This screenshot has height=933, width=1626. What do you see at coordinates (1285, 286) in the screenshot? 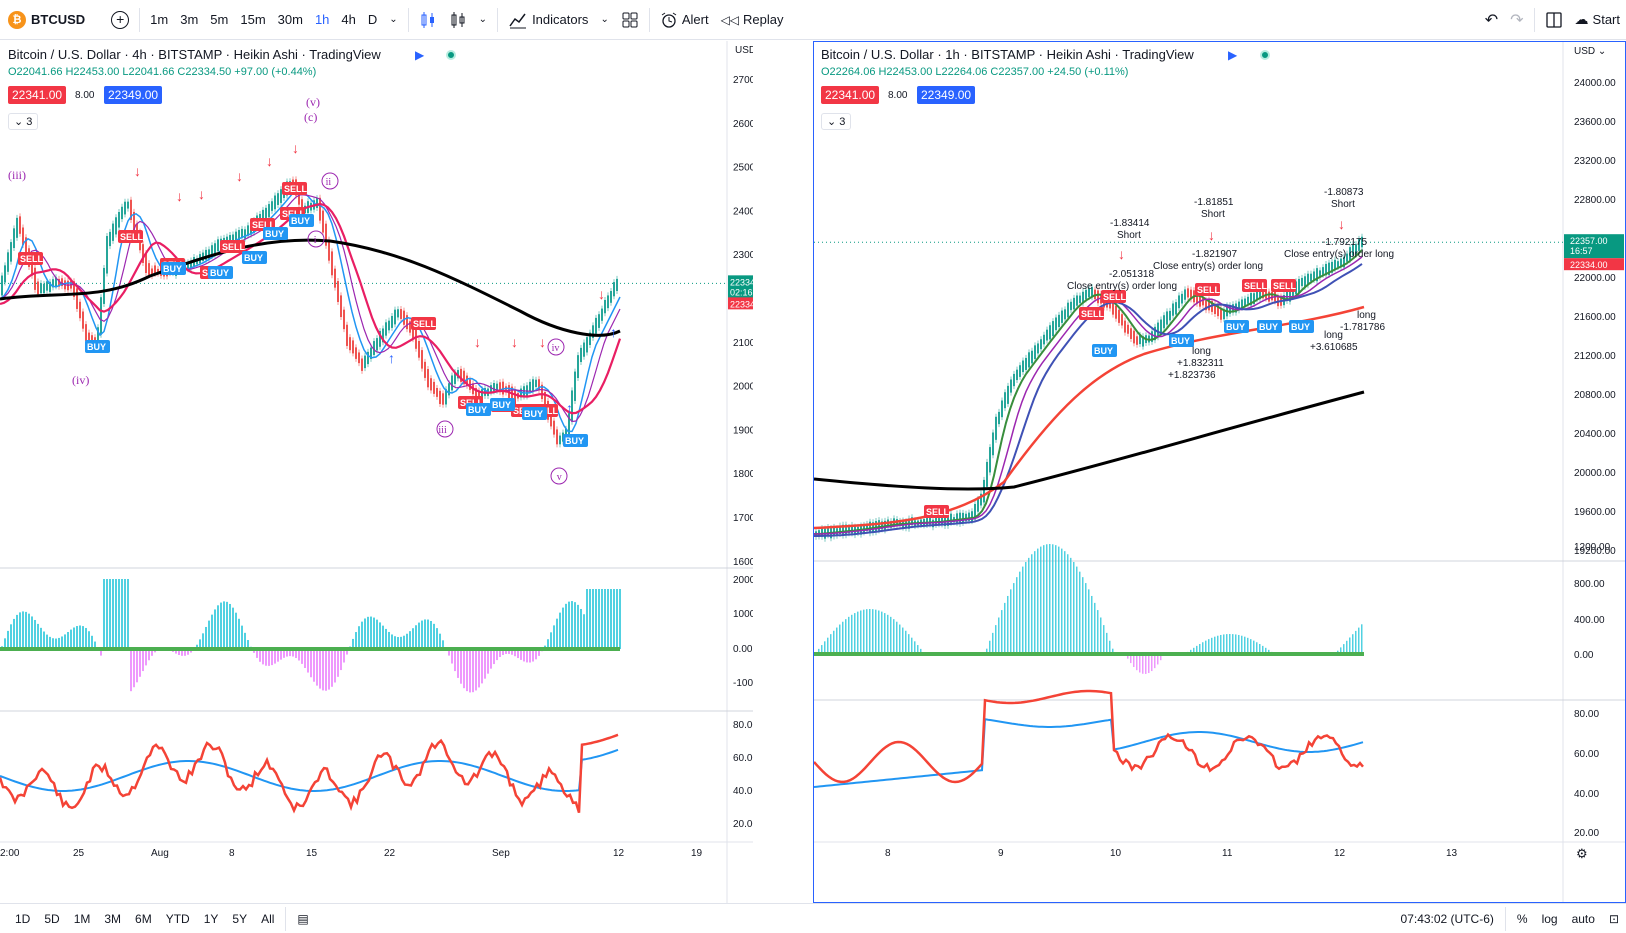
I see `sell-signal-label: SELL` at bounding box center [1285, 286].